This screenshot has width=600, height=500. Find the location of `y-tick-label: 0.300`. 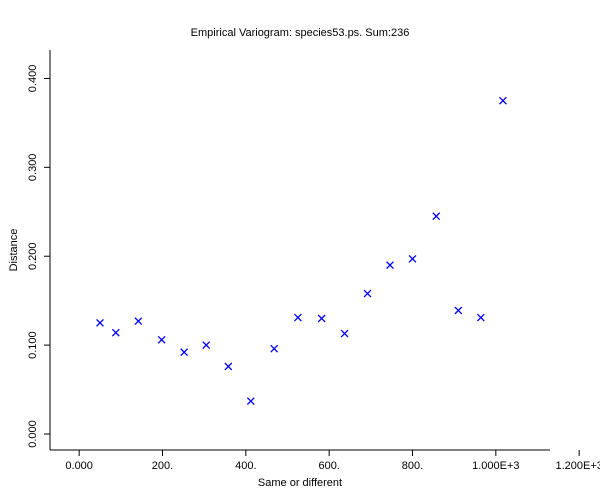

y-tick-label: 0.300 is located at coordinates (33, 168).